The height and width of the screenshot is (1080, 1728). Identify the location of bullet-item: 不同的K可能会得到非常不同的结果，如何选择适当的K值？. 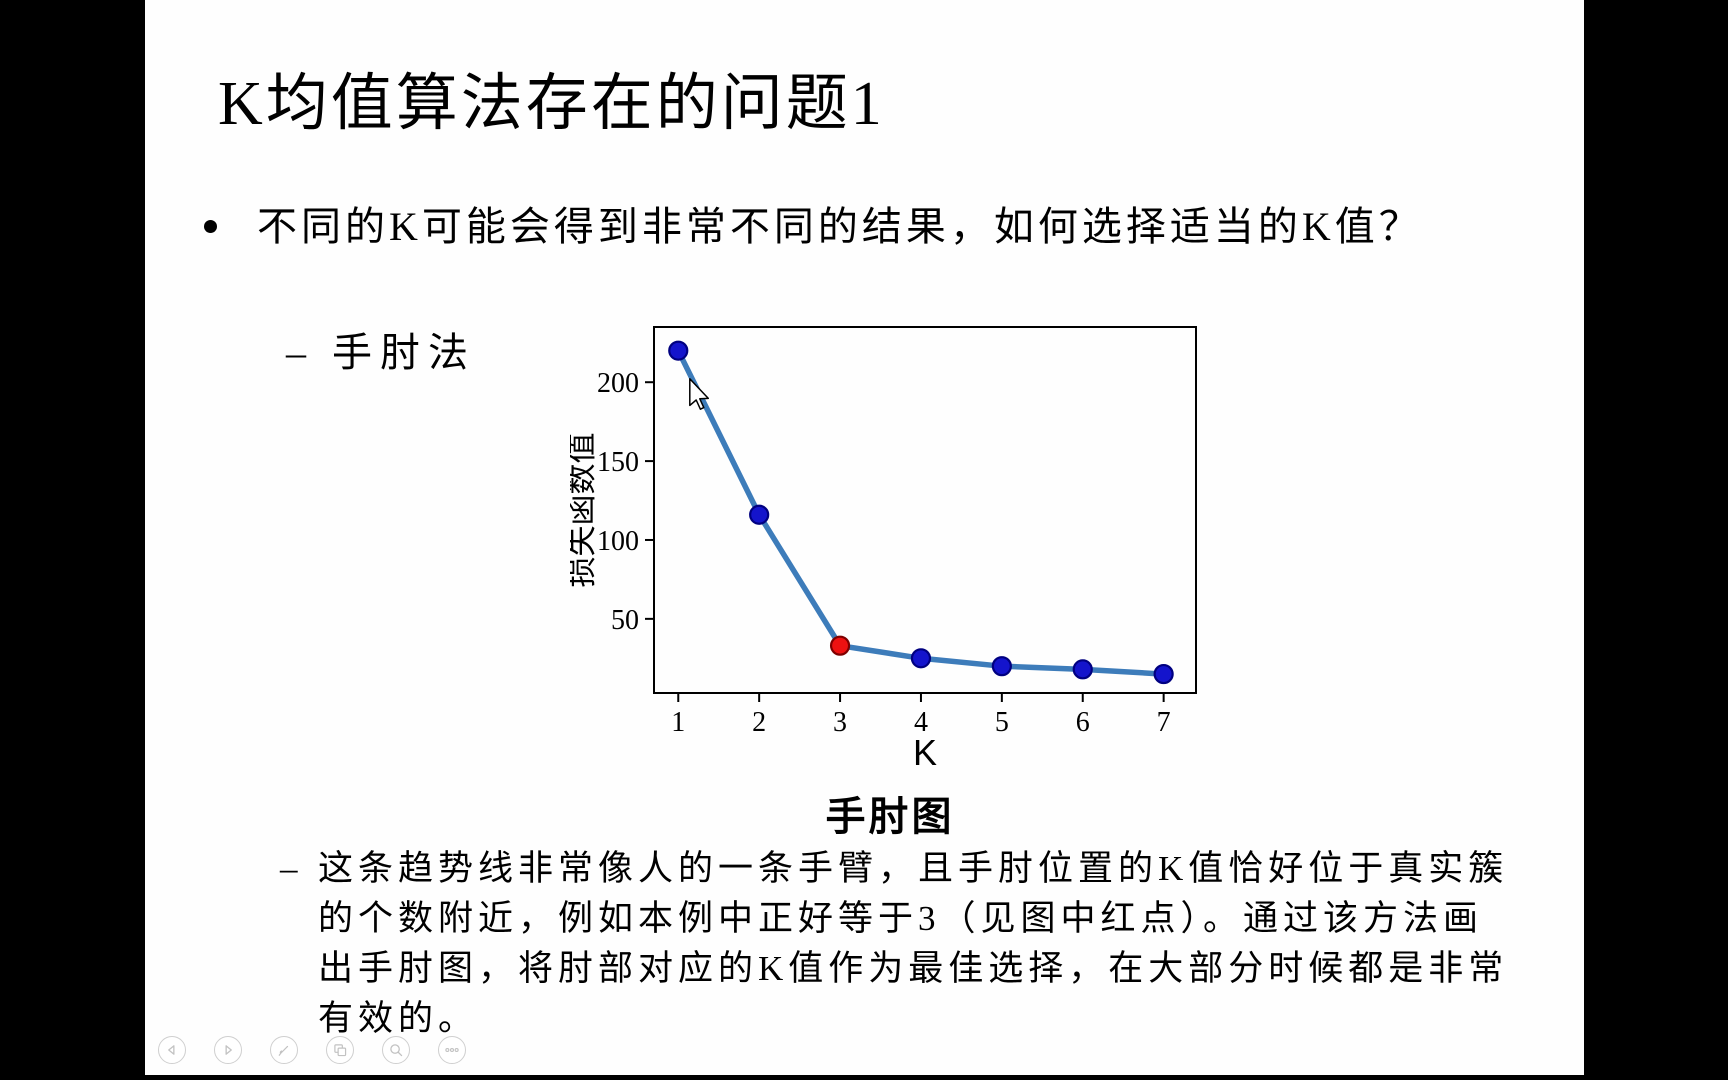
(813, 223).